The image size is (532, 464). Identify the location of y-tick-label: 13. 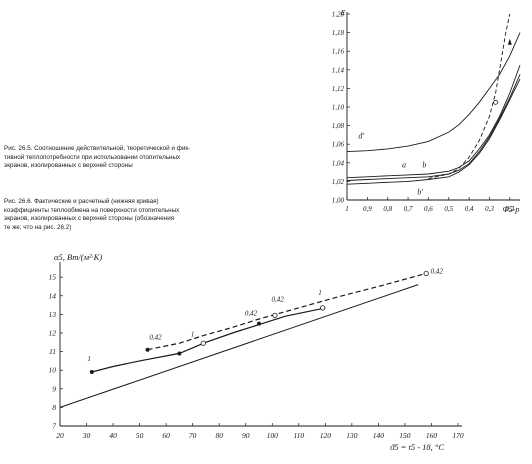
(53, 314).